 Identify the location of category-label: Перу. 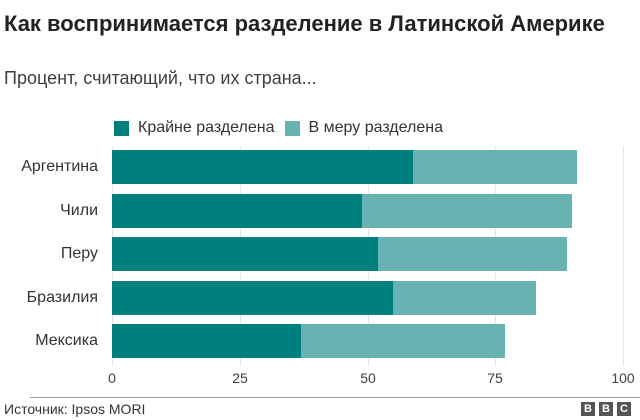
(79, 253).